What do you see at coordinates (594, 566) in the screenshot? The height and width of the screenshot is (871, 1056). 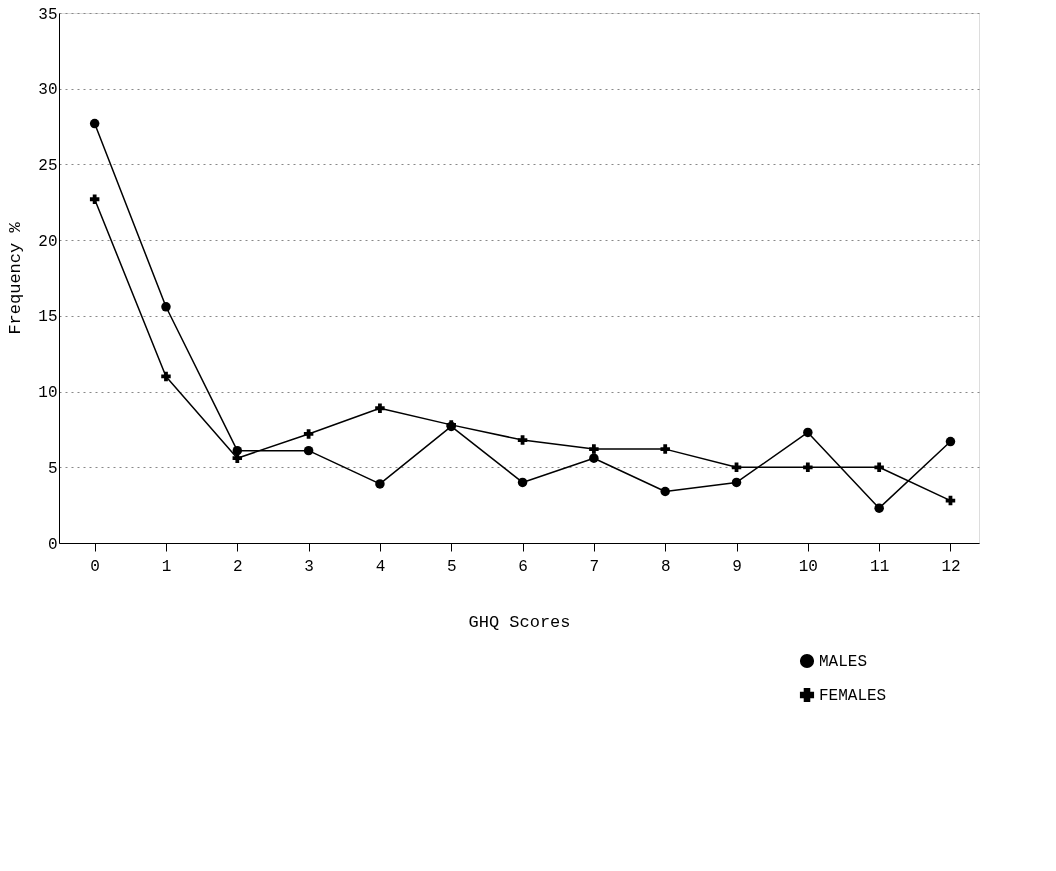 I see `x-tick-label: 7` at bounding box center [594, 566].